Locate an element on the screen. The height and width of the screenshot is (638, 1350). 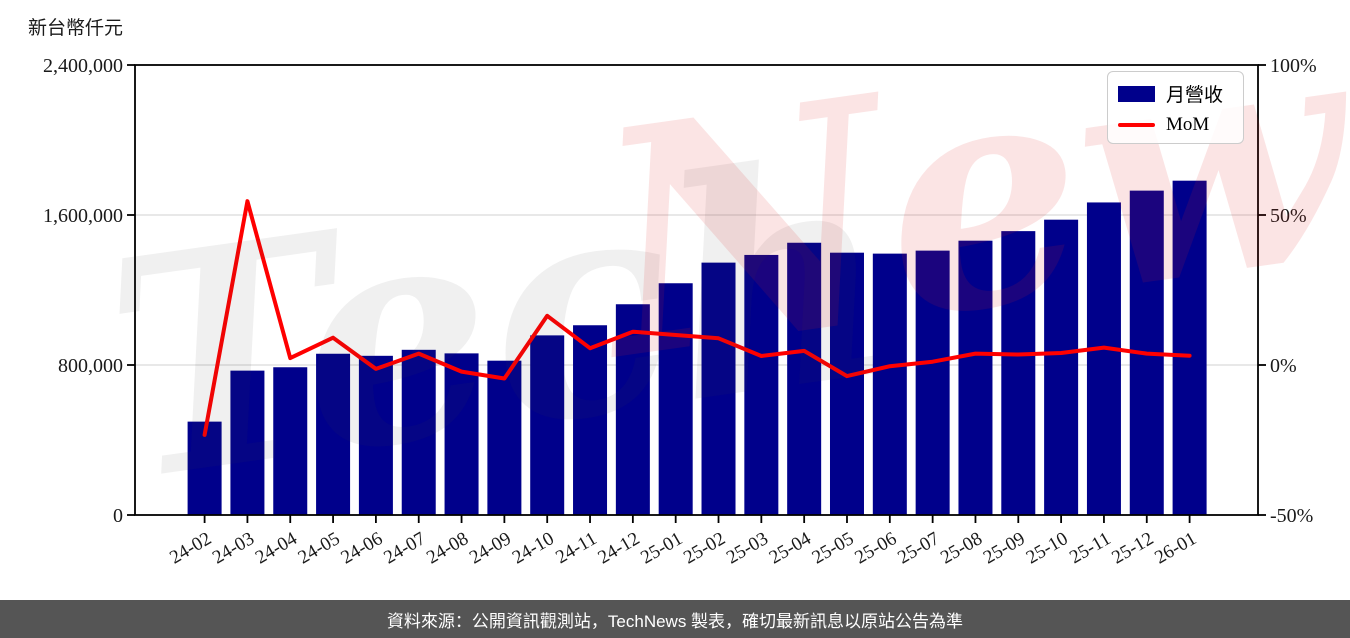
x-tick-label-25-03: 25-03 is located at coordinates (747, 548).